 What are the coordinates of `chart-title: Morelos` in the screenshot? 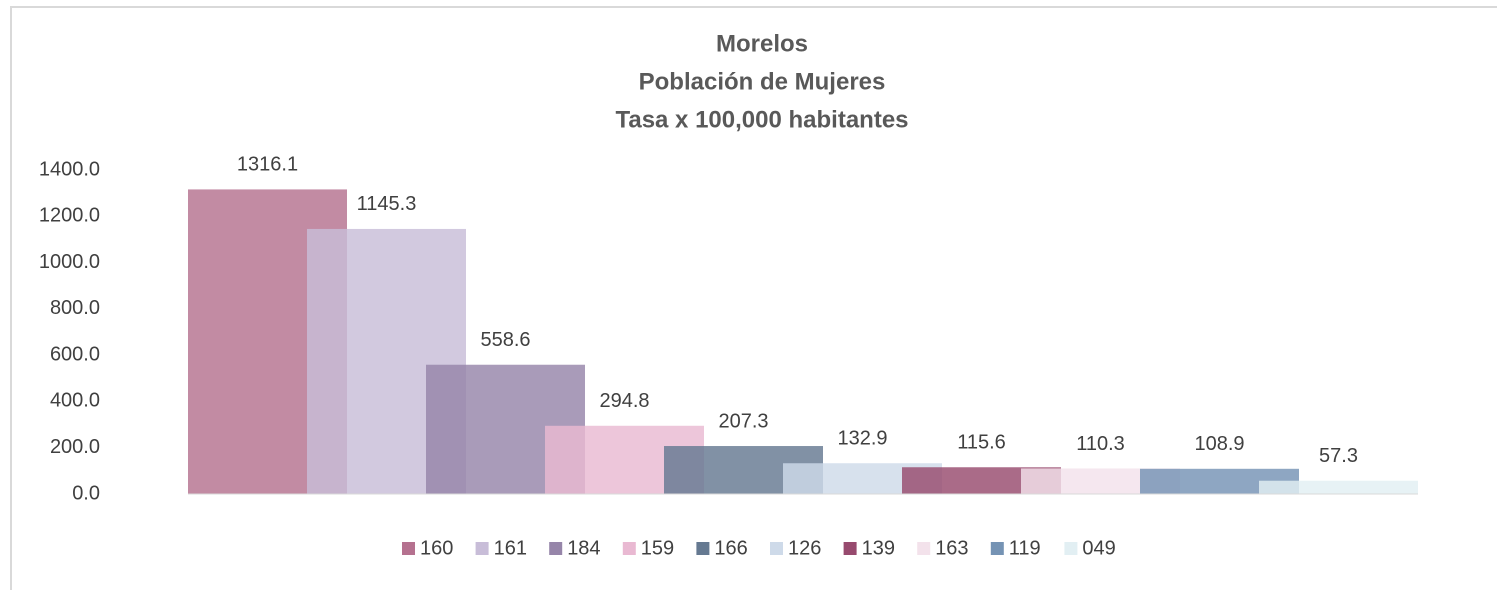 It's located at (762, 43).